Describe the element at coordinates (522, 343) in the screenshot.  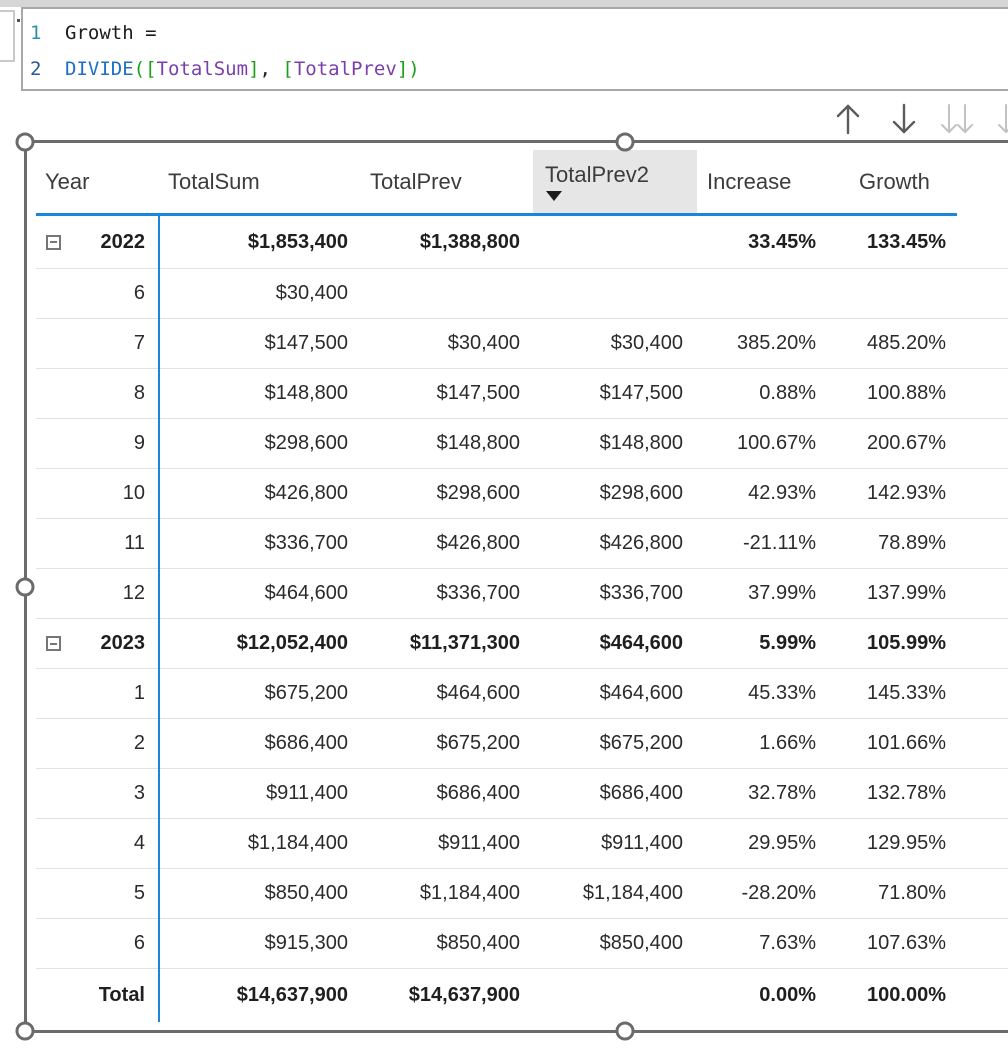
I see `matrix-row: 7 $147,500 $30,400 $30,400 385.20% 485.20%` at that location.